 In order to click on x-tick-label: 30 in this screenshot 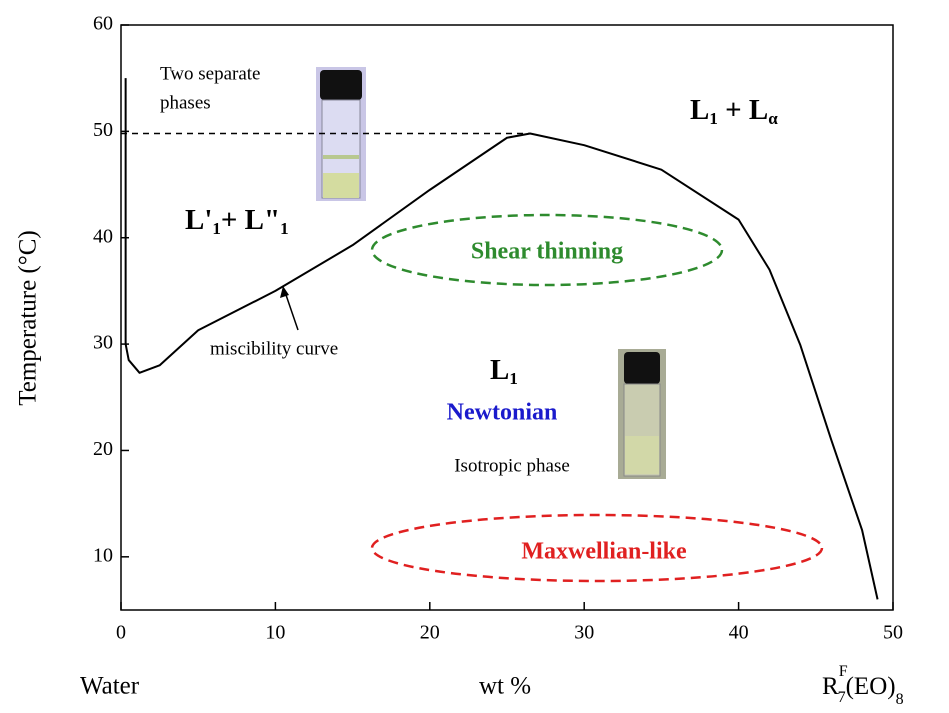, I will do `click(584, 633)`.